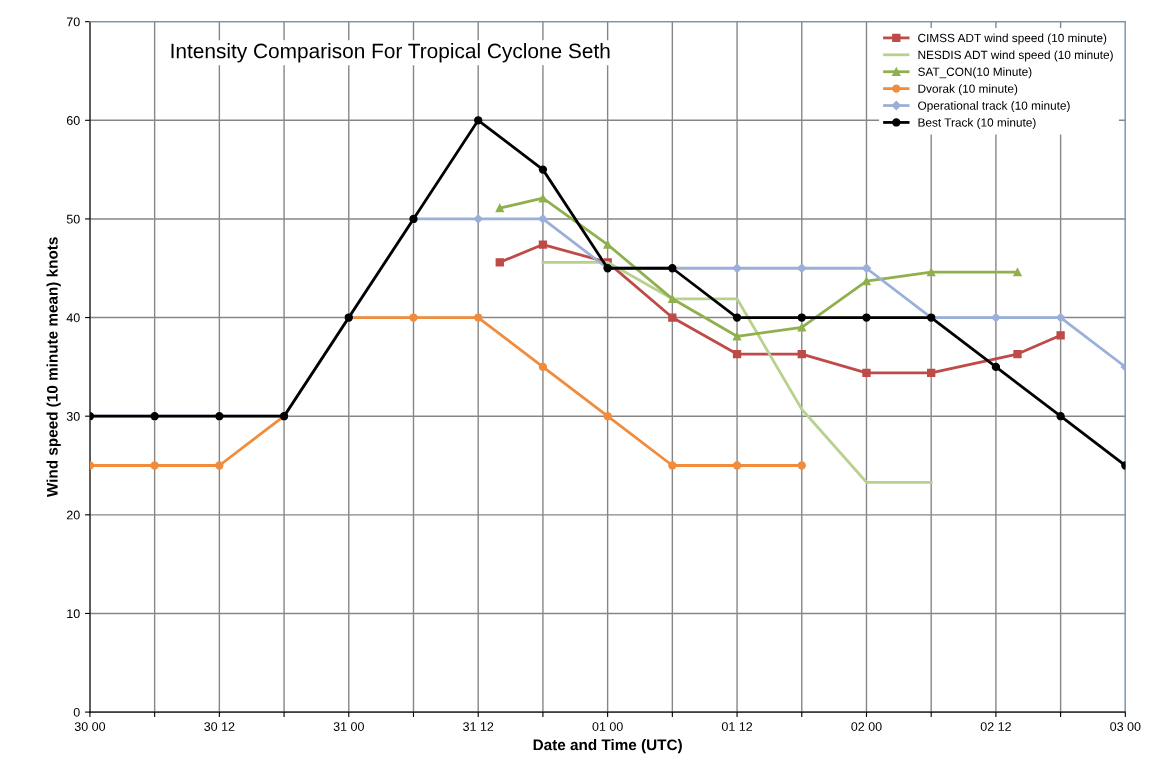 This screenshot has height=774, width=1153. What do you see at coordinates (1015, 56) in the screenshot?
I see `legend-label: NESDIS ADT wind speed (10 minute)` at bounding box center [1015, 56].